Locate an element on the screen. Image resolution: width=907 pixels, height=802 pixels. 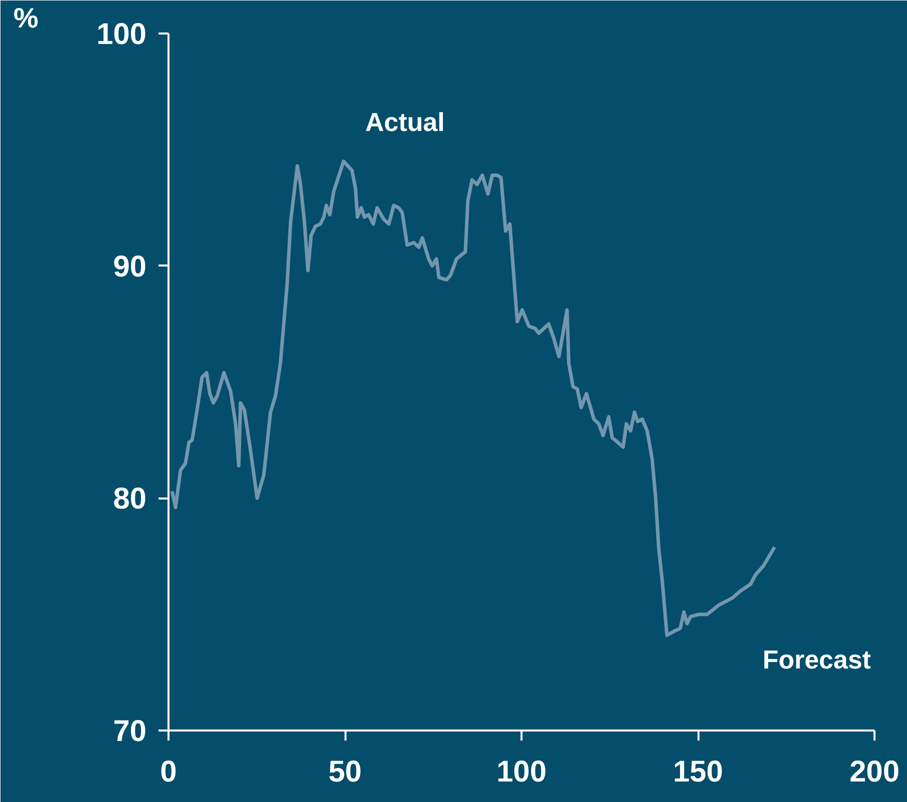
x-tick-label: 200 is located at coordinates (874, 772).